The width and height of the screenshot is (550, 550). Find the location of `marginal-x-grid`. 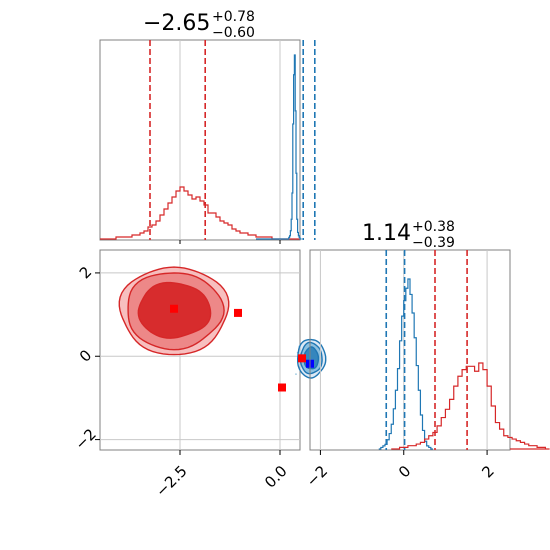

marginal-x-grid is located at coordinates (230, 140).